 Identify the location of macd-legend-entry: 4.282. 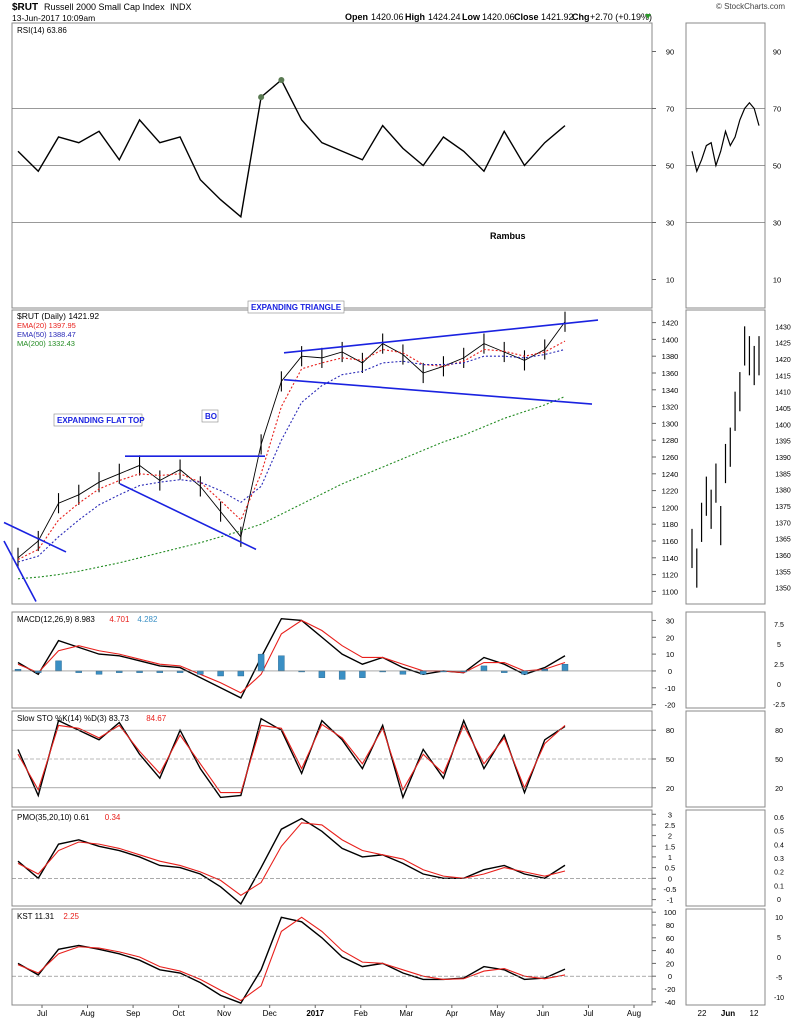
(147, 619).